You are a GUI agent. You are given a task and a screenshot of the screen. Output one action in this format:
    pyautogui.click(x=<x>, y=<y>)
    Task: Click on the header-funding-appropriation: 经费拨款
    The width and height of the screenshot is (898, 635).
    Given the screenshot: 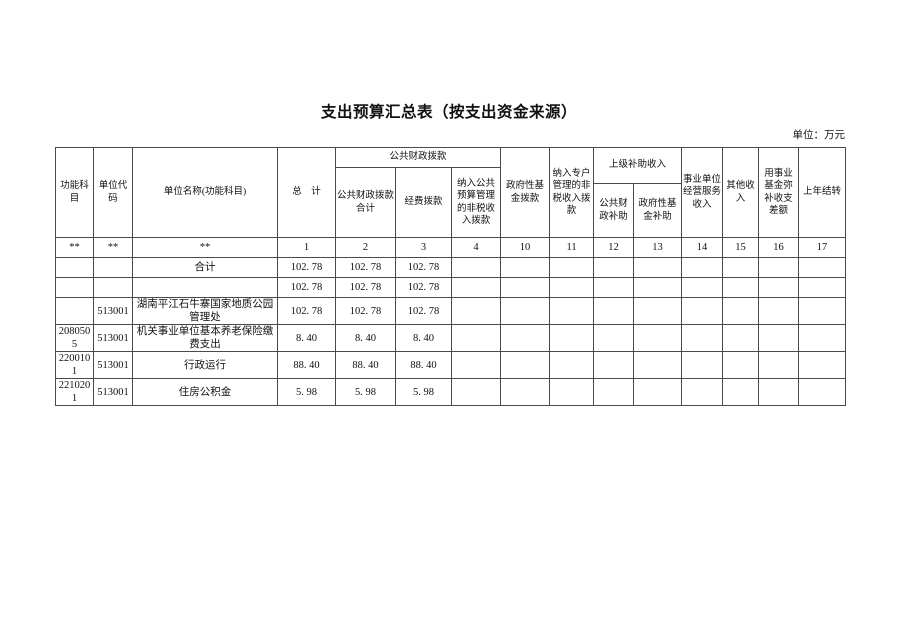 What is the action you would take?
    pyautogui.click(x=423, y=202)
    